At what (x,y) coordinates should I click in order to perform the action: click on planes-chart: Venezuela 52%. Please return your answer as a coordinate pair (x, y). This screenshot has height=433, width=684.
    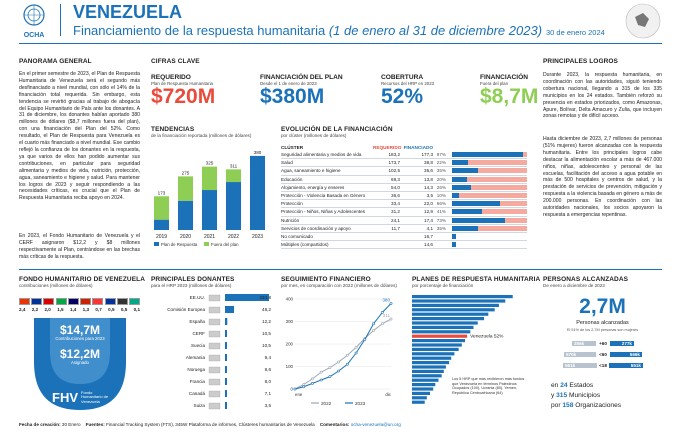
    Looking at the image, I should click on (462, 349).